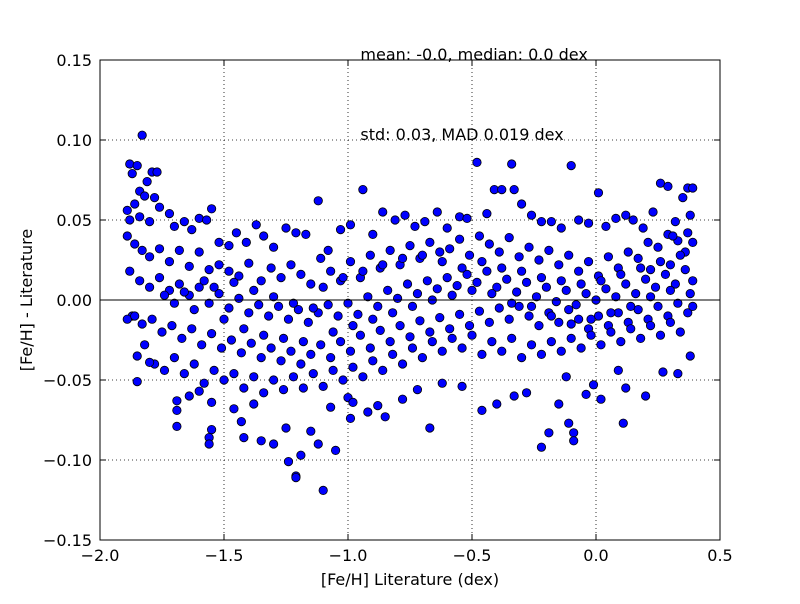 Image resolution: width=800 pixels, height=604 pixels. Describe the element at coordinates (74, 60) in the screenshot. I see `y-tick-label: 0.15` at that location.